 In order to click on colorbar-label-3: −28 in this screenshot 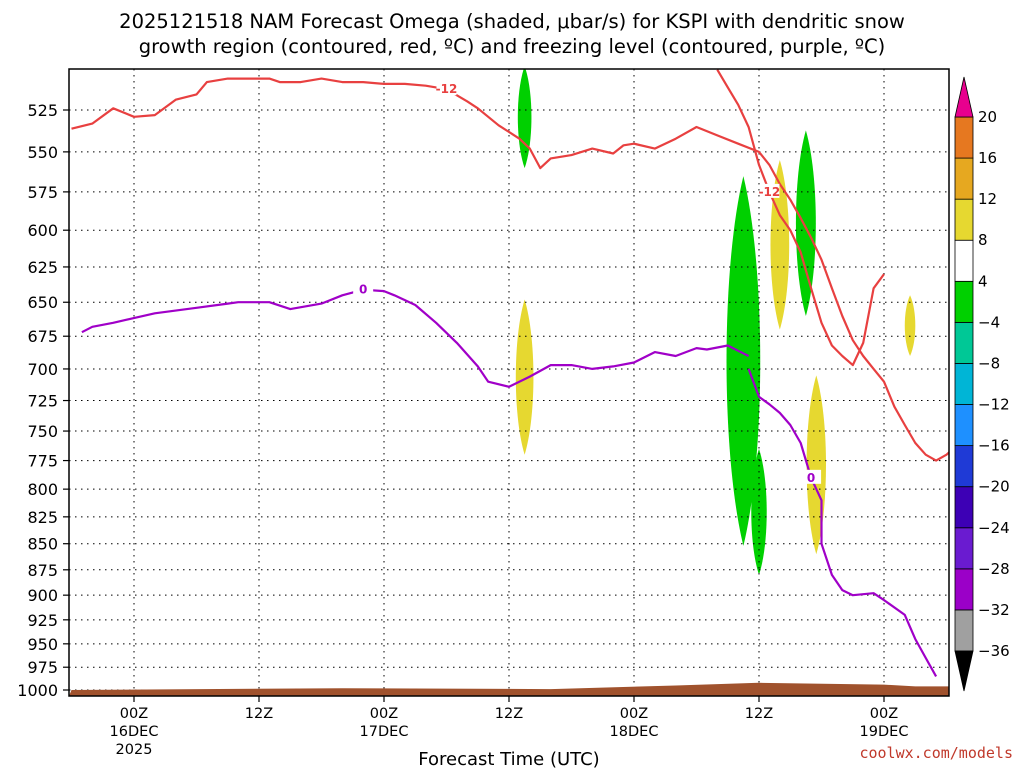, I will do `click(994, 569)`.